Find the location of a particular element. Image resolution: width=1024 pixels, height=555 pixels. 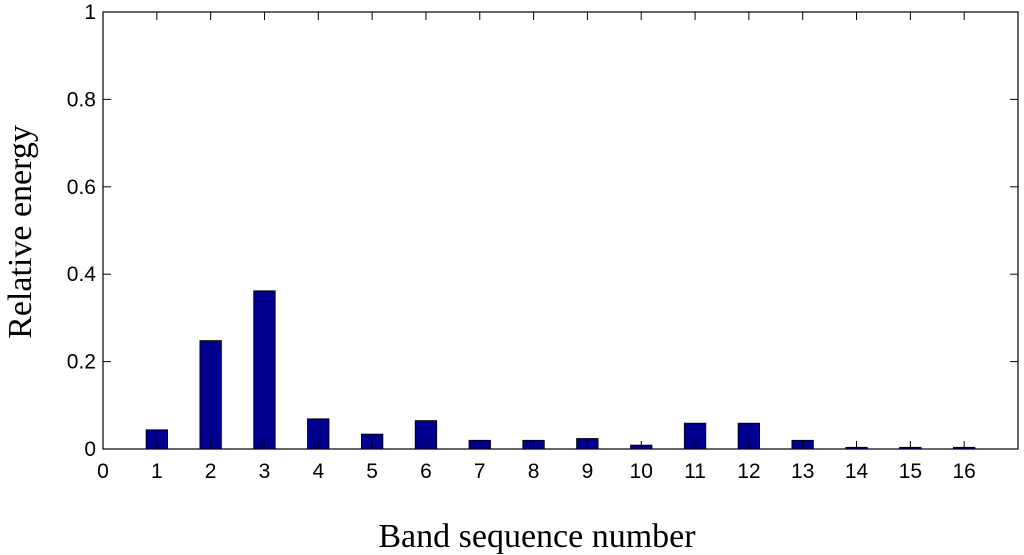

y-tick-label: 0.6 is located at coordinates (81, 187).